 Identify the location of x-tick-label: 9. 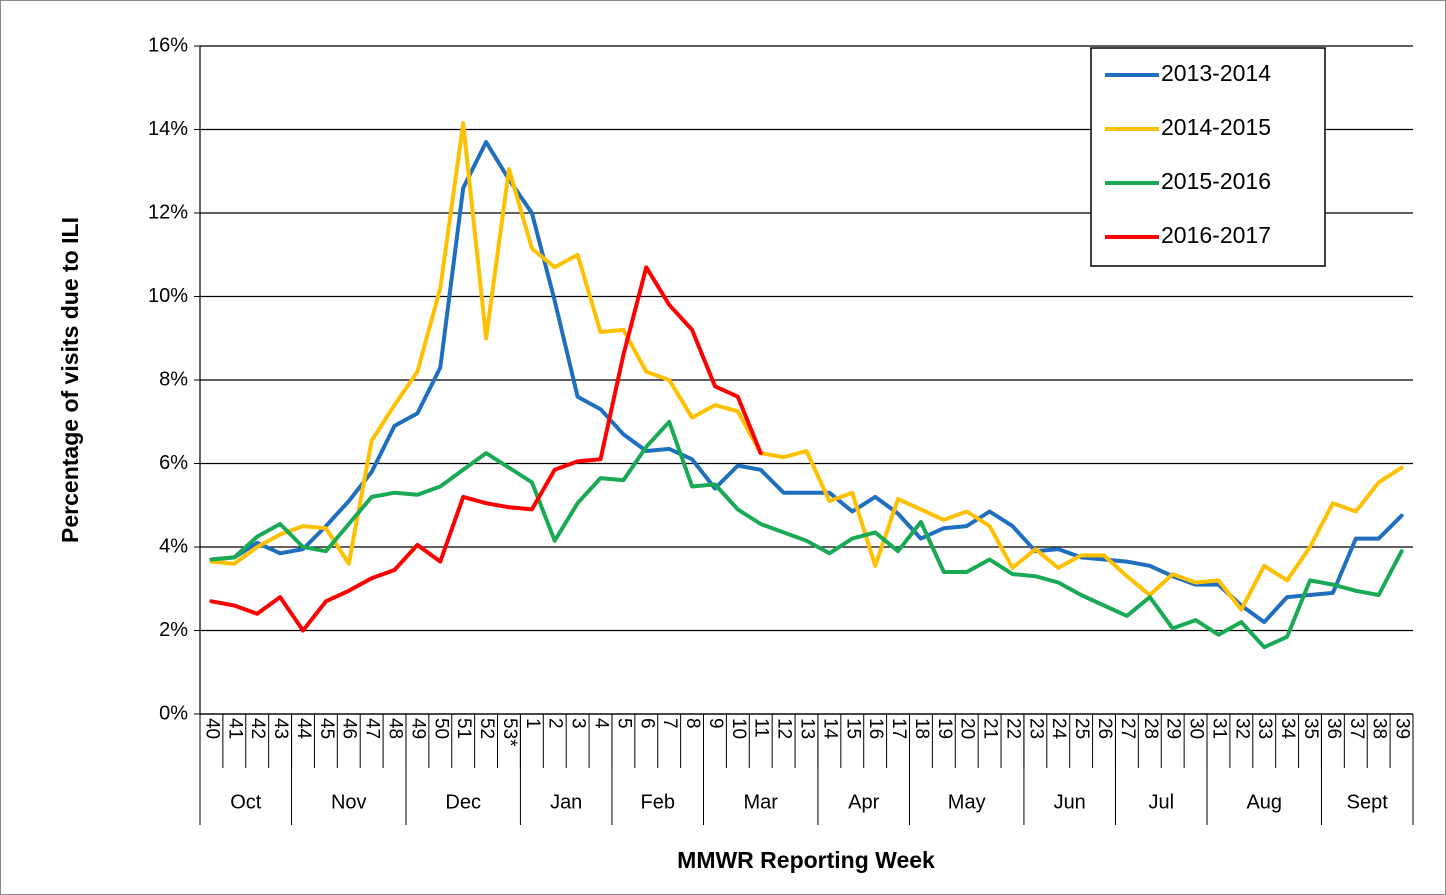
(715, 723).